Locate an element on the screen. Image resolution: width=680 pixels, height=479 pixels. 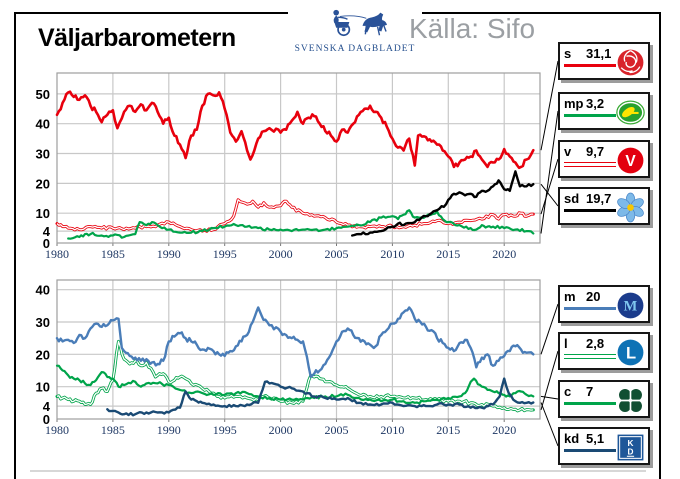
legend-item-kd: kd 5,1 K D is located at coordinates (604, 446).